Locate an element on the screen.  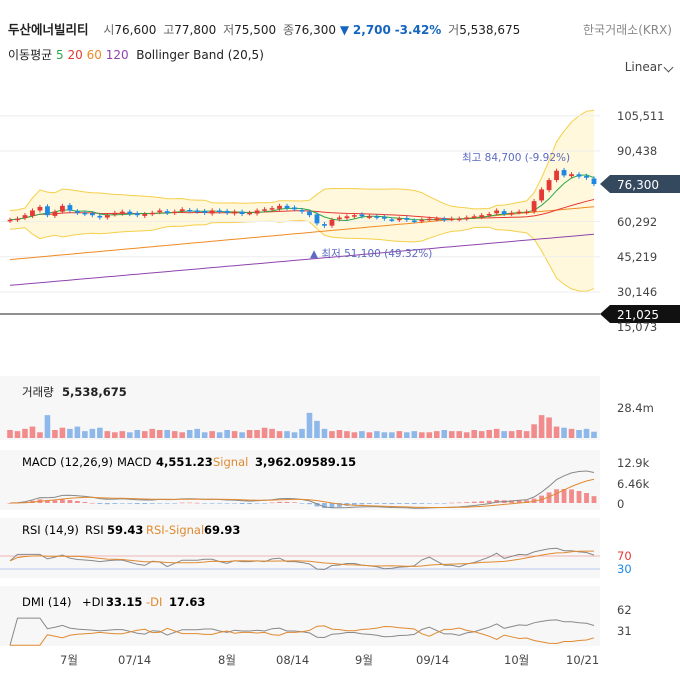
scale-selector: Linear is located at coordinates (643, 67).